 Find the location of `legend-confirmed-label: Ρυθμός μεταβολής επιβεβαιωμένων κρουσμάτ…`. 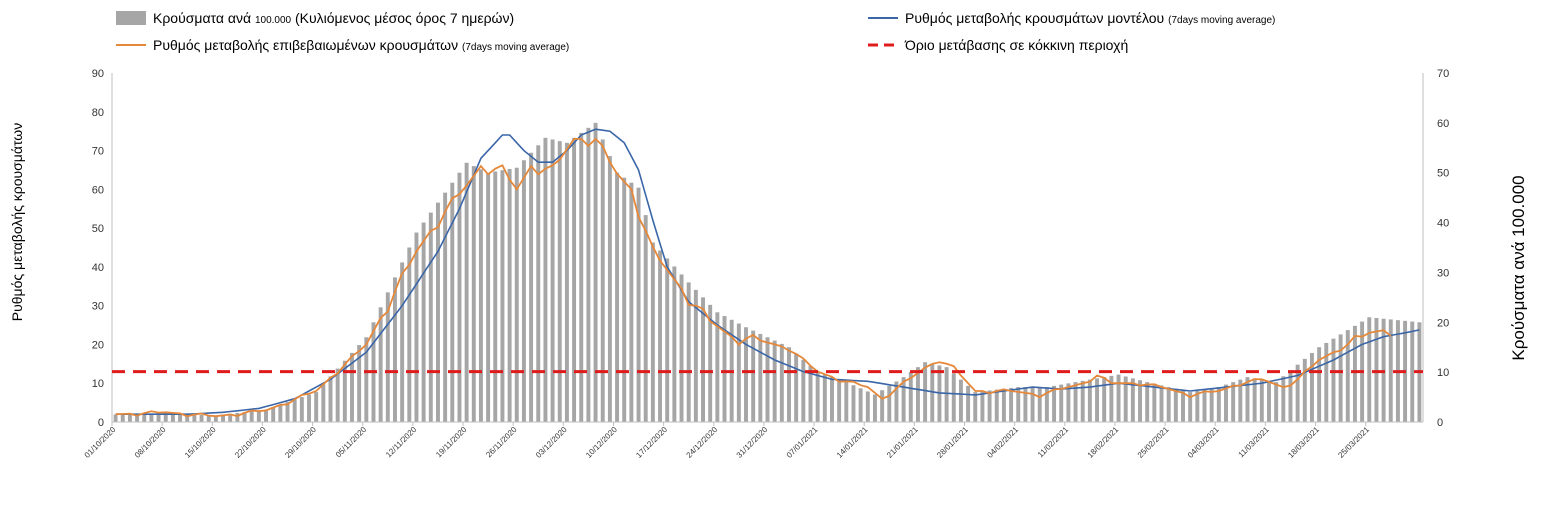

legend-confirmed-label: Ρυθμός μεταβολής επιβεβαιωμένων κρουσμάτ… is located at coordinates (361, 45).